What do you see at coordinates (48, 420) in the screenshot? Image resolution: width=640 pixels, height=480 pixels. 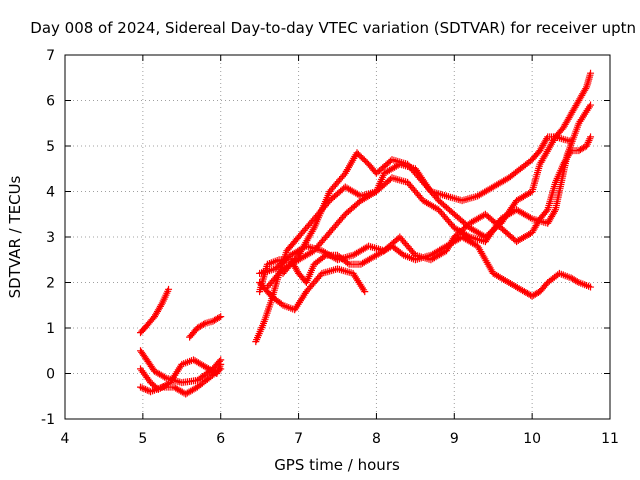 I see `y-tick-label: -1` at bounding box center [48, 420].